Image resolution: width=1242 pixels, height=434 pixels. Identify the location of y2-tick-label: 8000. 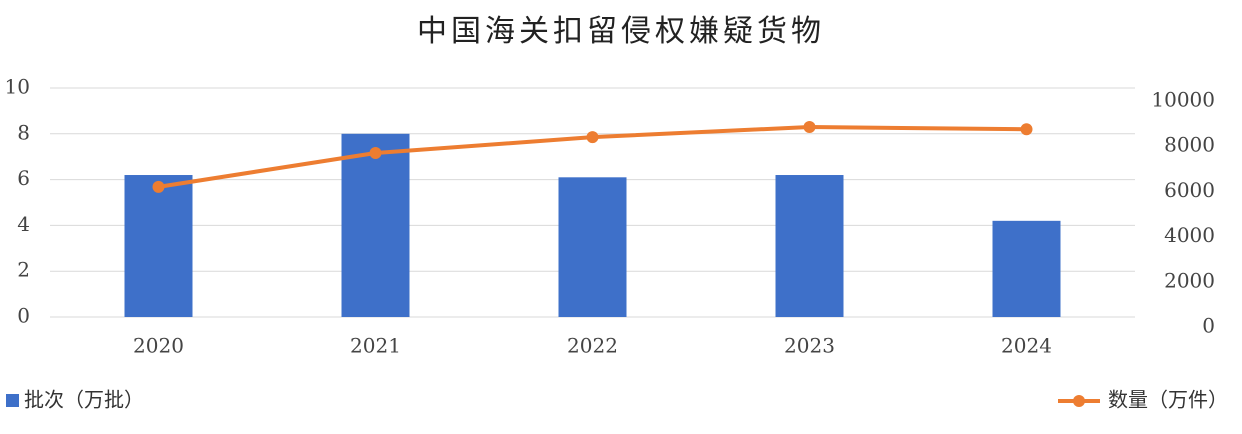
(1189, 145).